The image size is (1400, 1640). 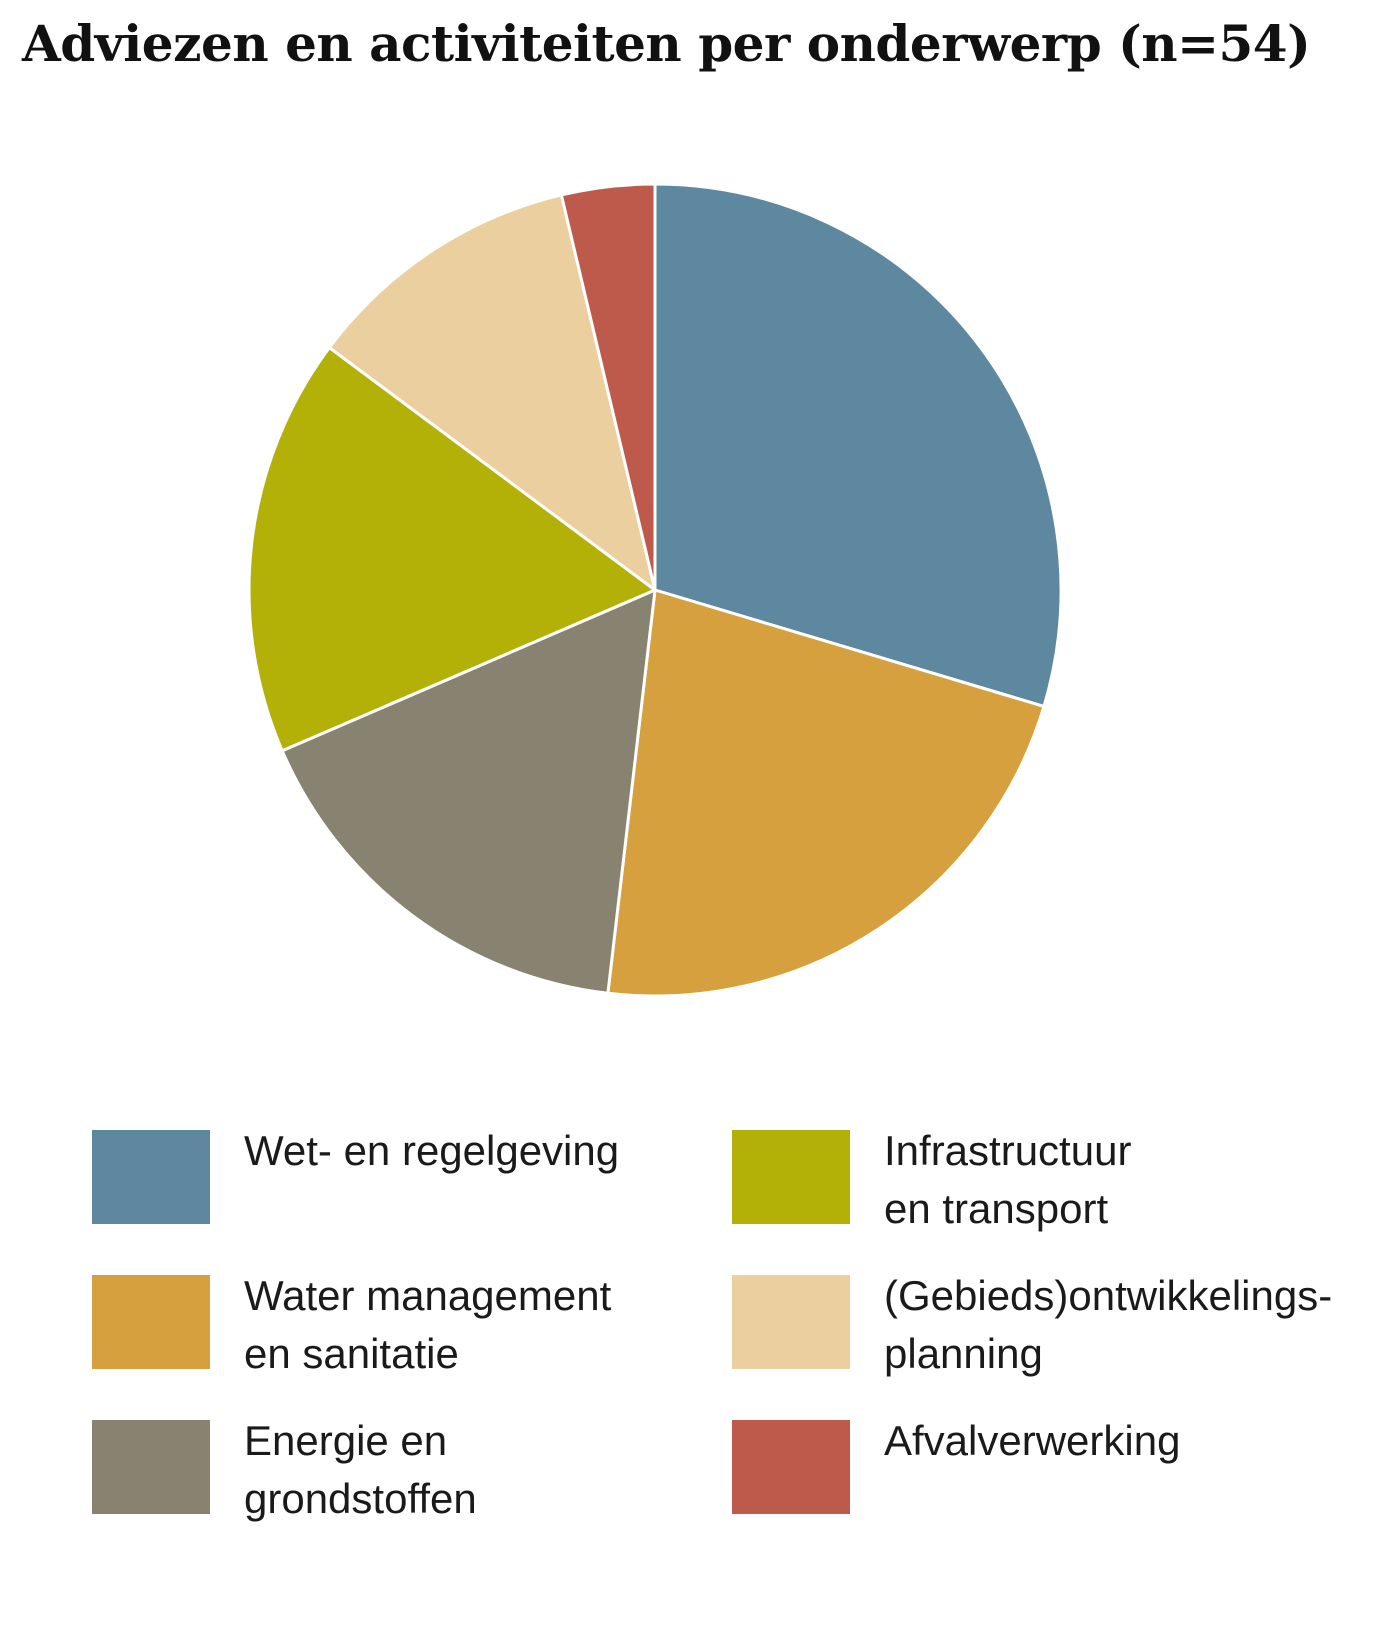 I want to click on legend-item-wet-en-regelgeving: Wet- en regelgeving, so click(x=412, y=1183).